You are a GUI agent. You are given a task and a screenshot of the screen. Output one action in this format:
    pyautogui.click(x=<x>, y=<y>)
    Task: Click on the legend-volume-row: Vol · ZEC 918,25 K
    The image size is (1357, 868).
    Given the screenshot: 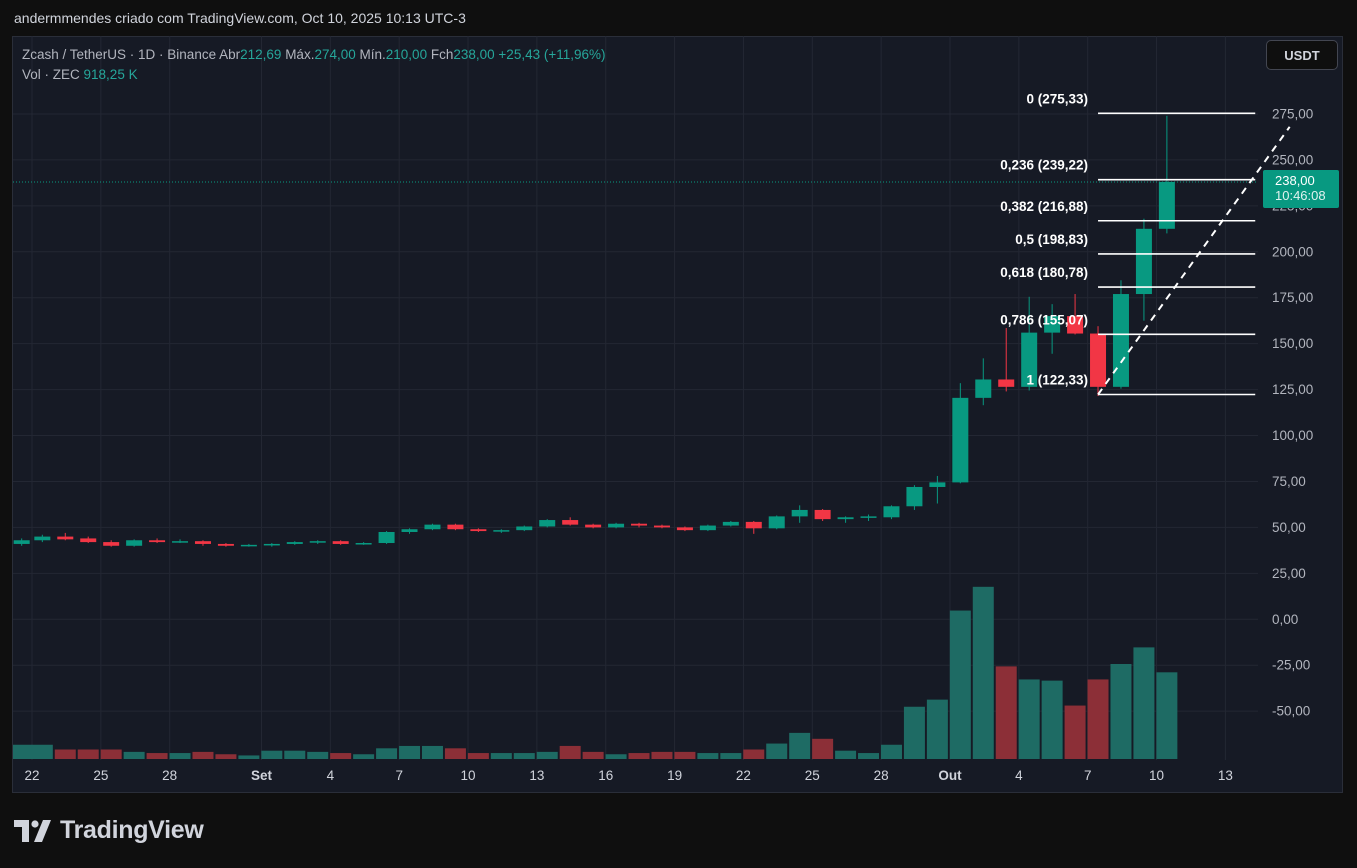 What is the action you would take?
    pyautogui.click(x=314, y=75)
    